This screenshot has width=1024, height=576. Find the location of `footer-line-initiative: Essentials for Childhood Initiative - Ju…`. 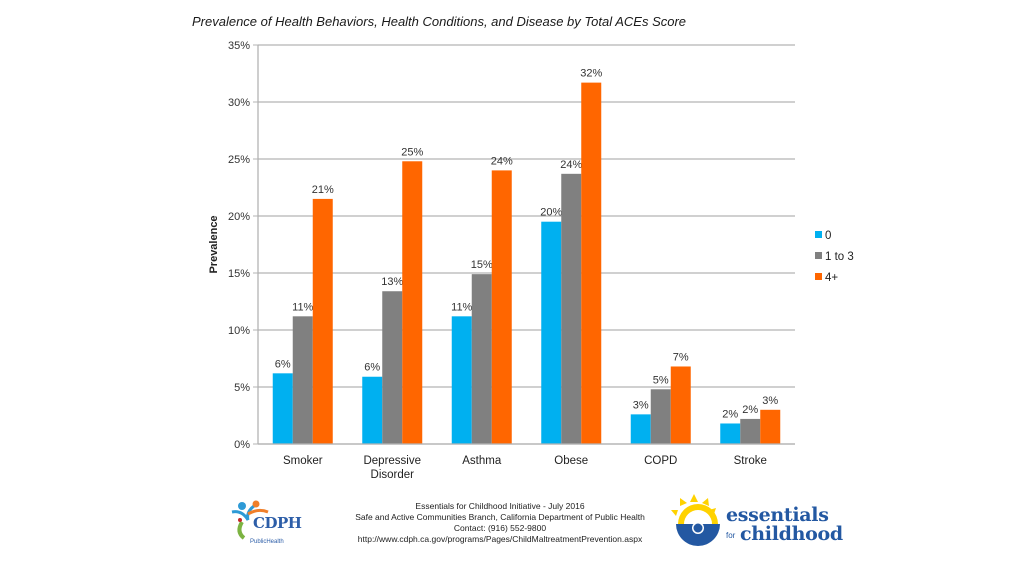

footer-line-initiative: Essentials for Childhood Initiative - Ju… is located at coordinates (500, 506).